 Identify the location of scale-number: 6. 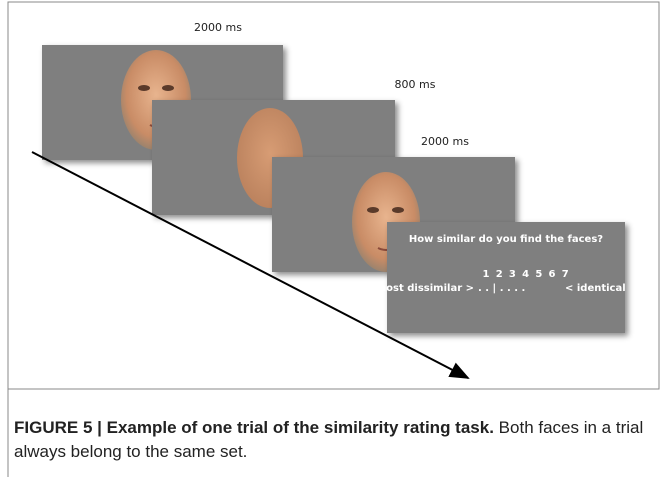
(552, 274).